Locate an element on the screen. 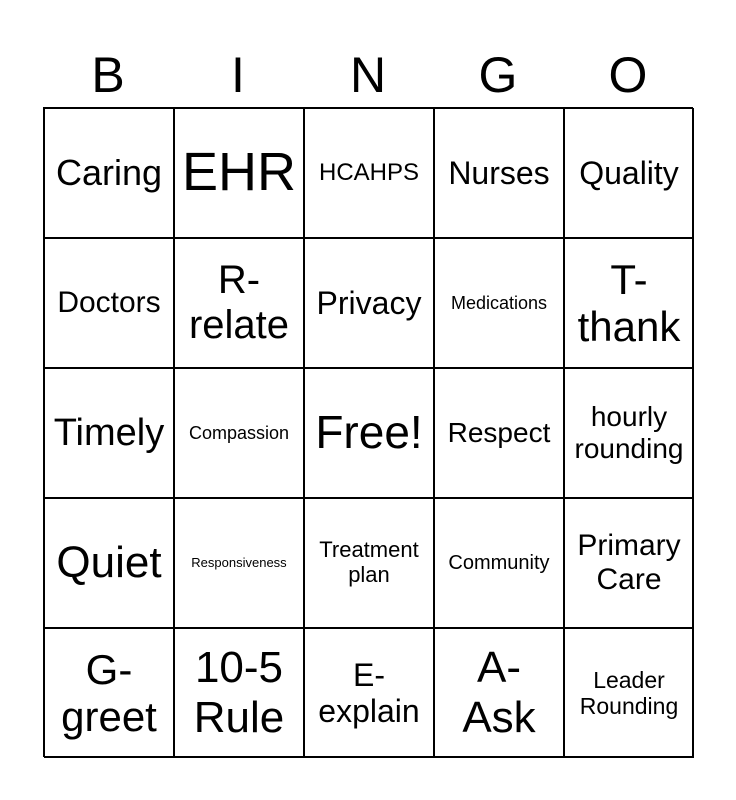  bingo-cell: Free! is located at coordinates (369, 433).